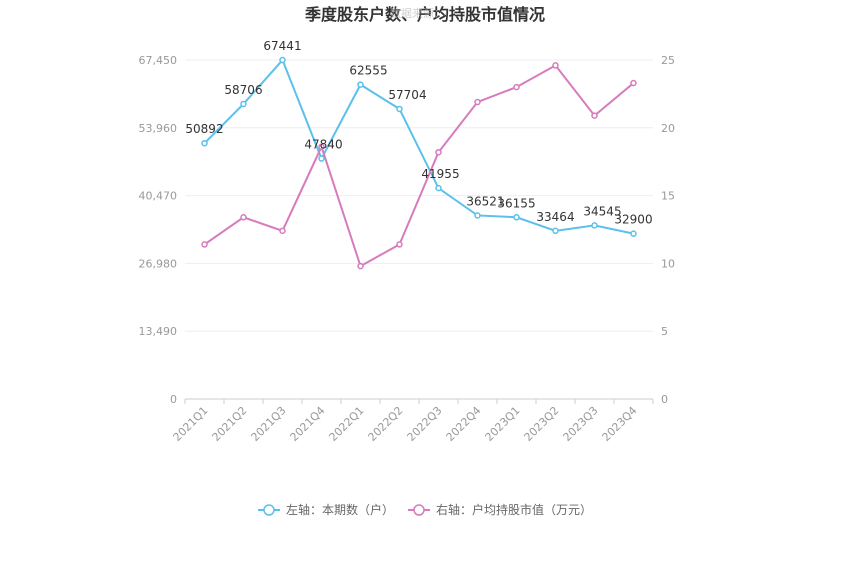 Image resolution: width=850 pixels, height=574 pixels. What do you see at coordinates (555, 217) in the screenshot?
I see `data-label: 33464` at bounding box center [555, 217].